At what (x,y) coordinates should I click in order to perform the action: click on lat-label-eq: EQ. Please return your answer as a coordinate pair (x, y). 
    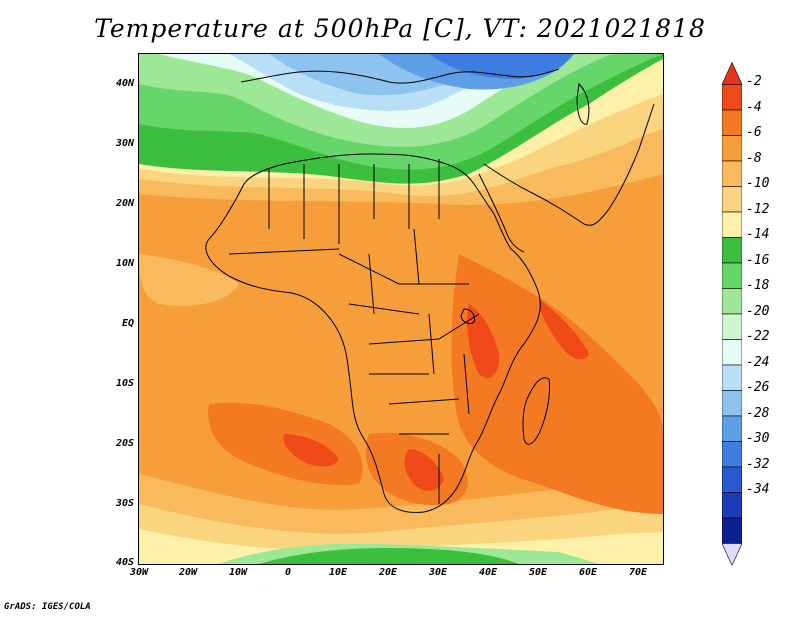
    Looking at the image, I should click on (127, 323).